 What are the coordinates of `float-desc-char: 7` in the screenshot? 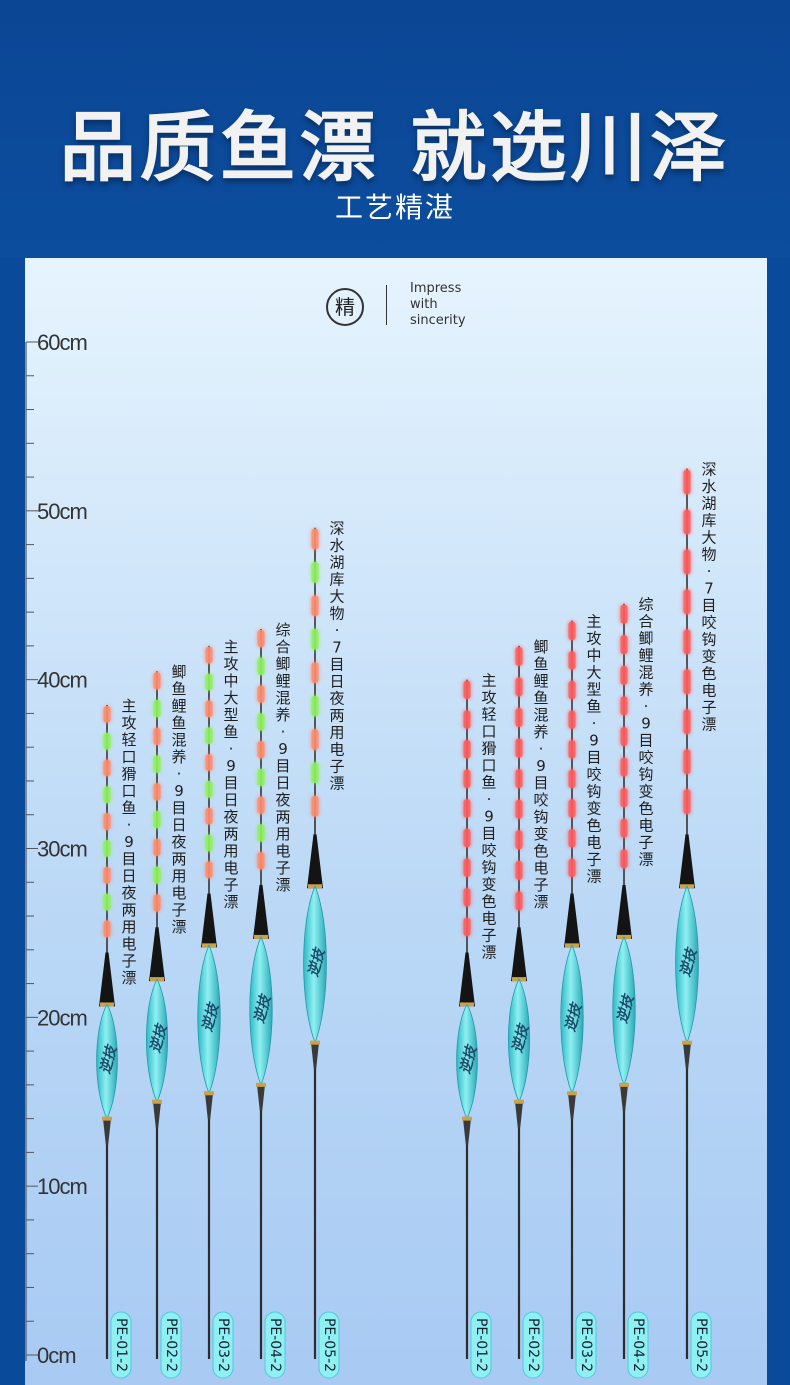 It's located at (337, 648).